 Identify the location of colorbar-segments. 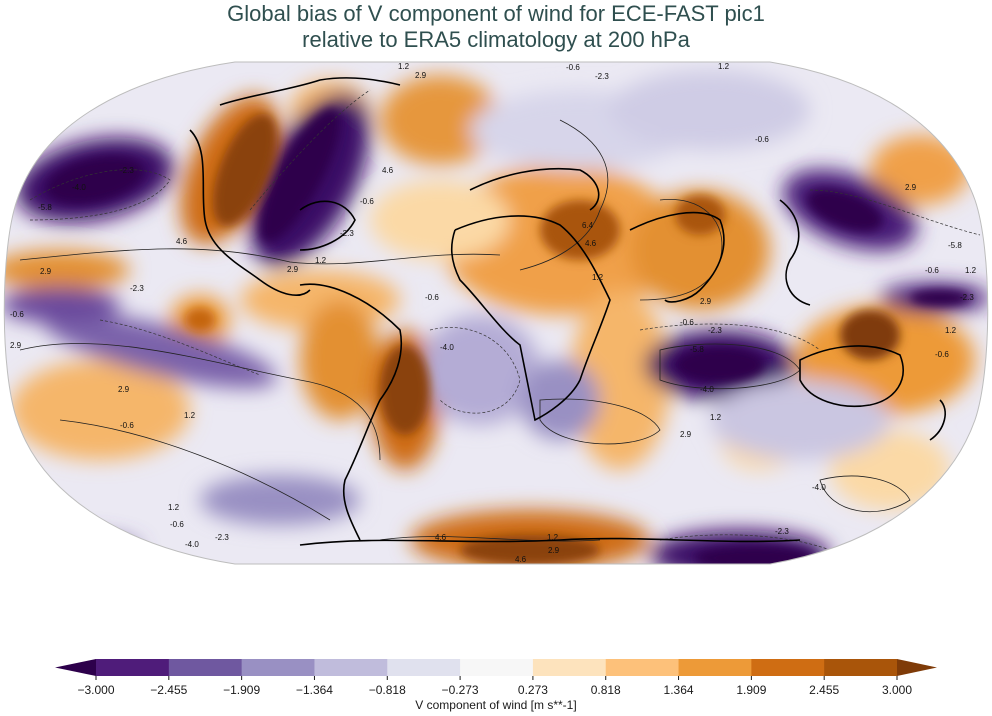
(497, 667).